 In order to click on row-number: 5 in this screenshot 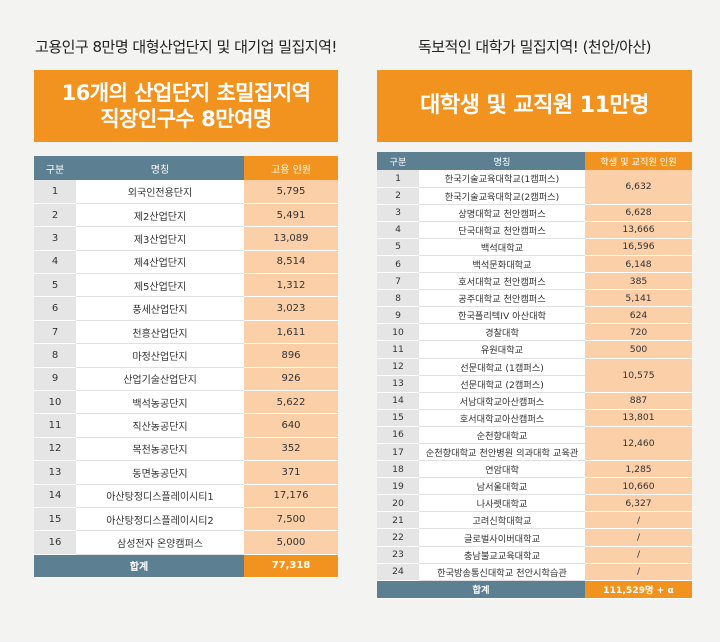, I will do `click(55, 285)`.